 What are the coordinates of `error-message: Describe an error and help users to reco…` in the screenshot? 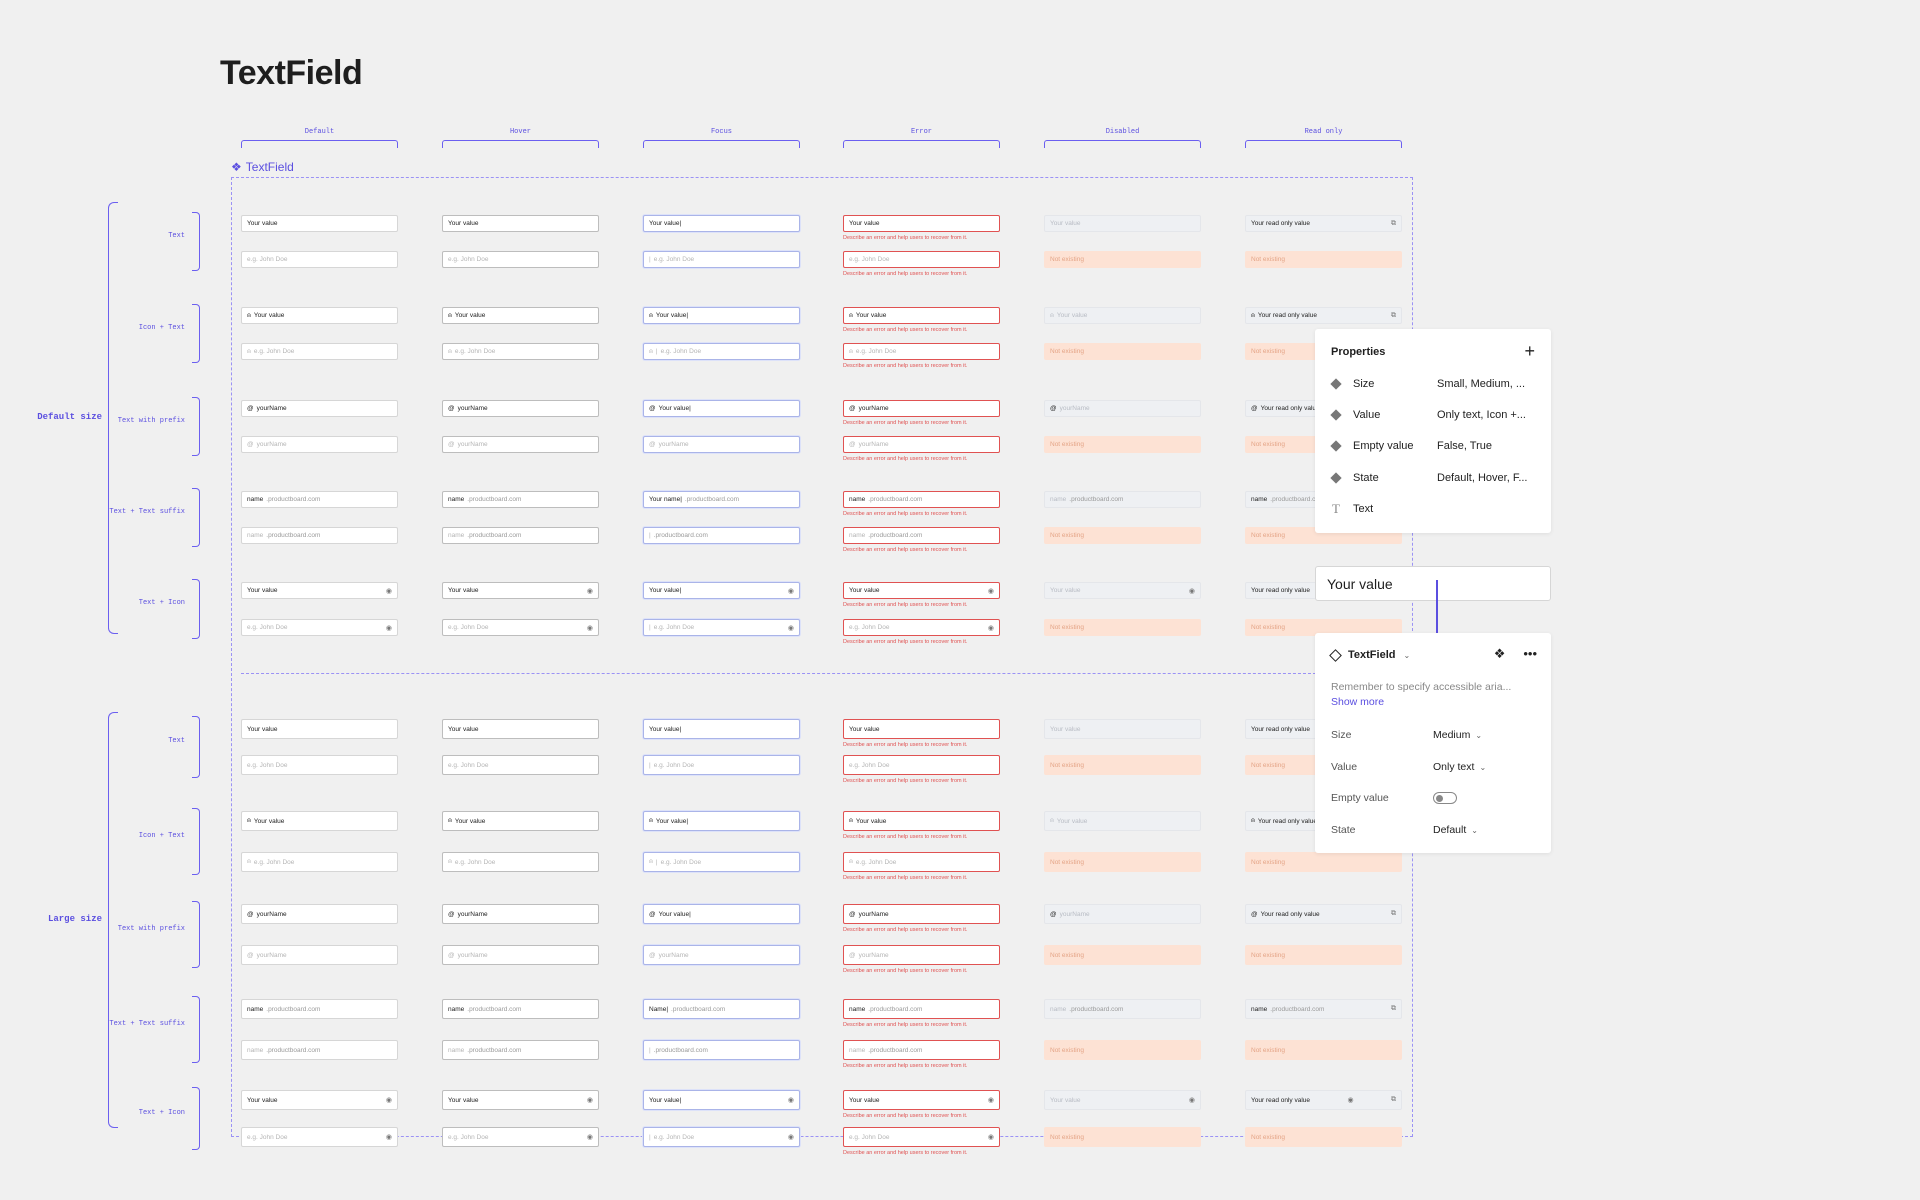 It's located at (905, 605).